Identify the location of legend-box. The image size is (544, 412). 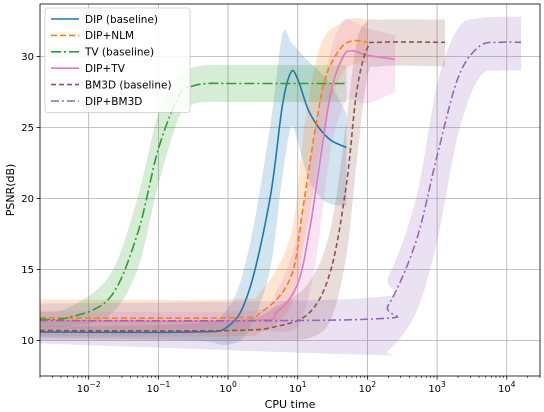
(117, 60).